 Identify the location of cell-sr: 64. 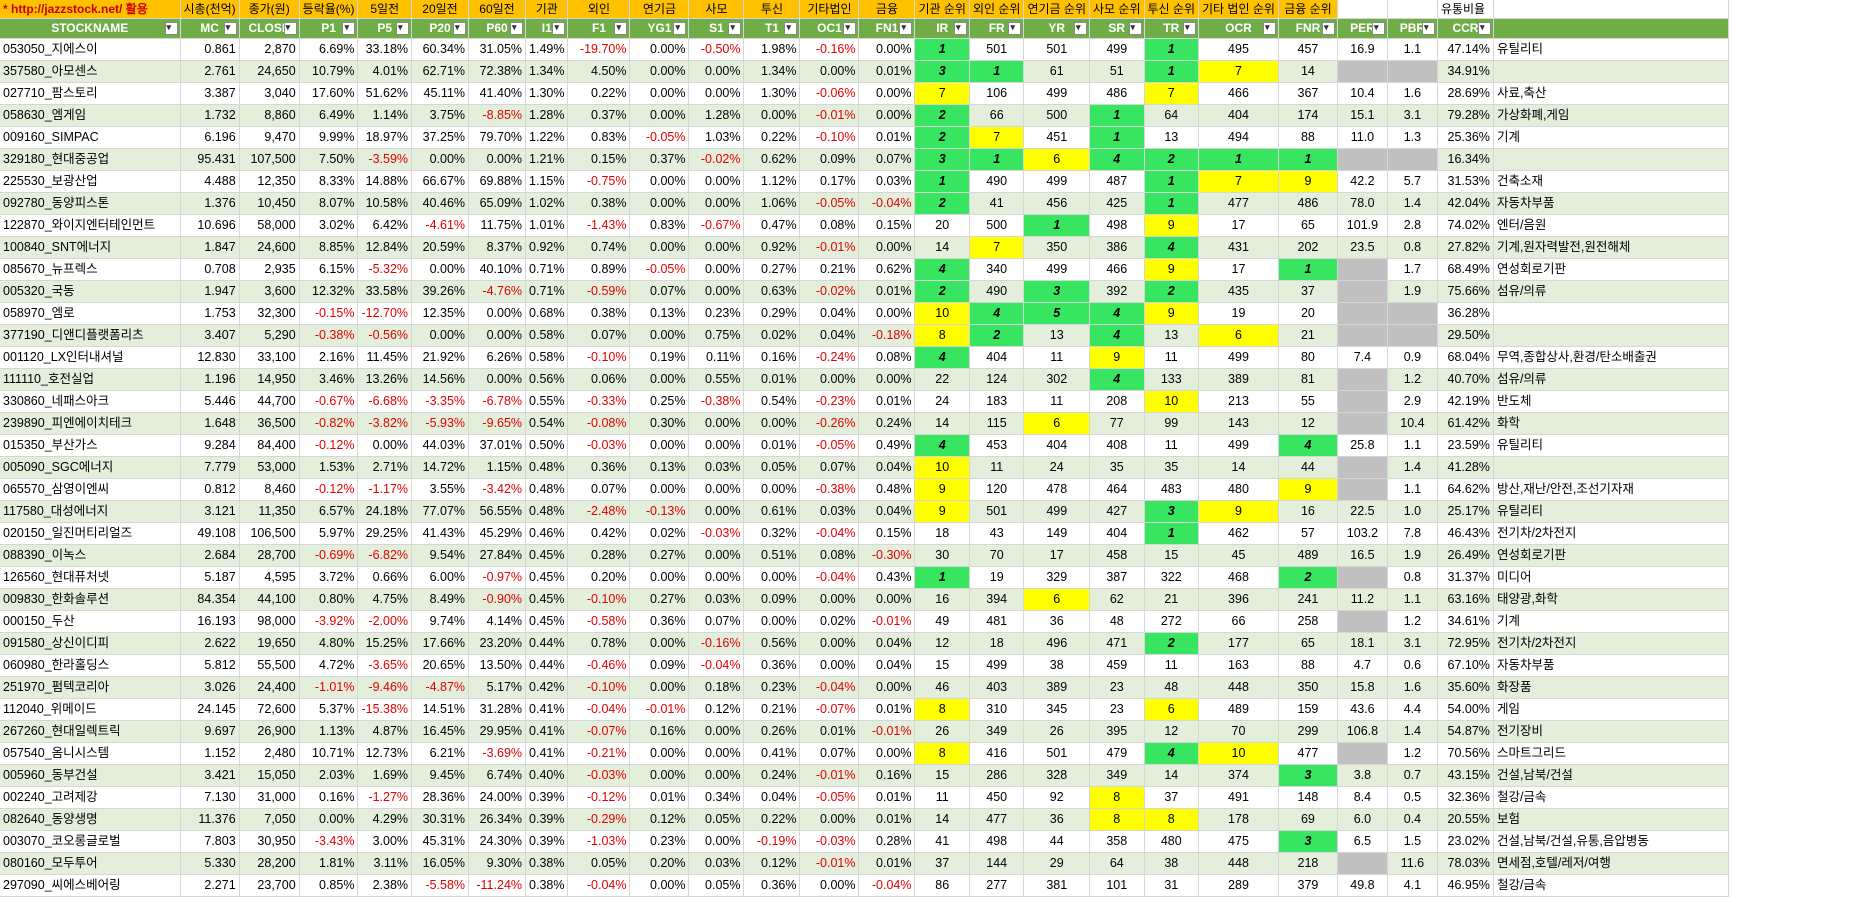
(1117, 863).